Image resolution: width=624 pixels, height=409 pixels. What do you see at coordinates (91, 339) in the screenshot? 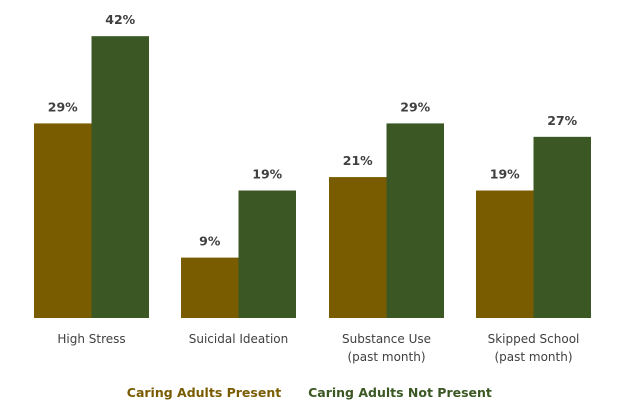
I see `category-label: High Stress` at bounding box center [91, 339].